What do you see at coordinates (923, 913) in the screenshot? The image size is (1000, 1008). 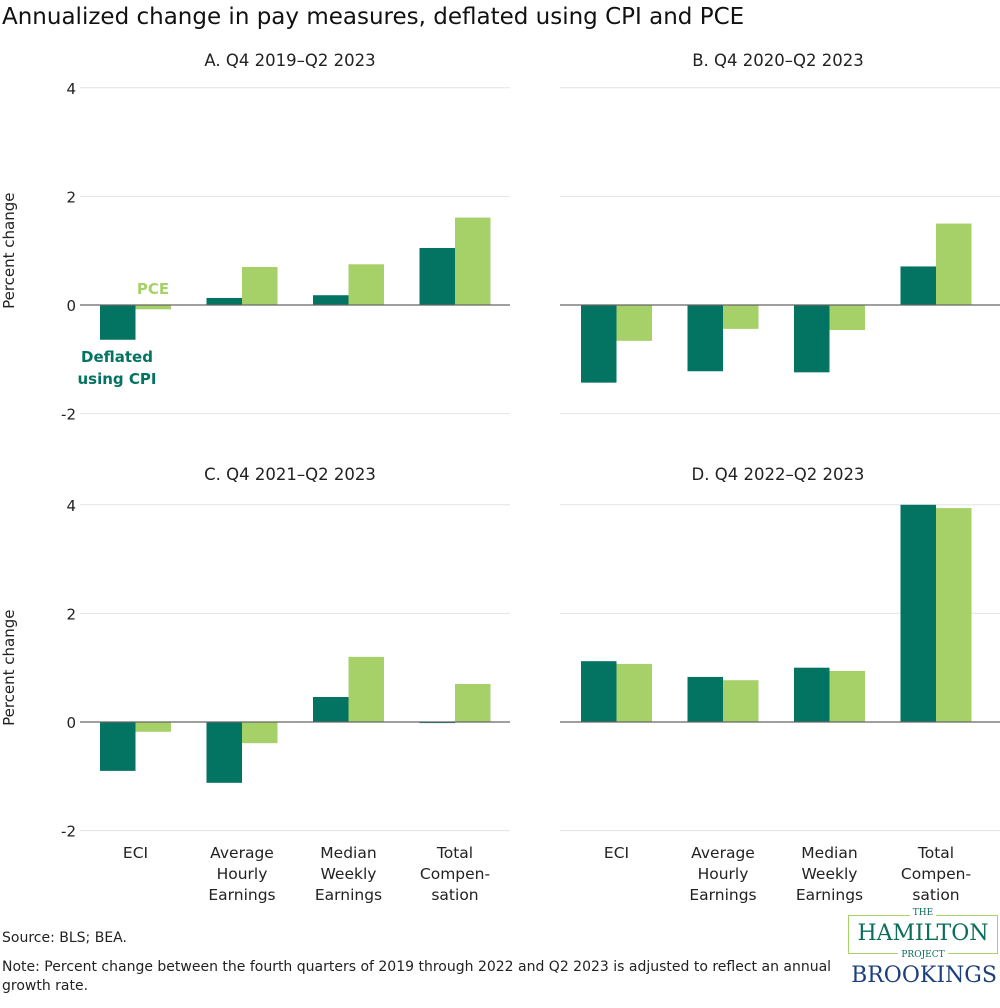 I see `logo-the: THE` at bounding box center [923, 913].